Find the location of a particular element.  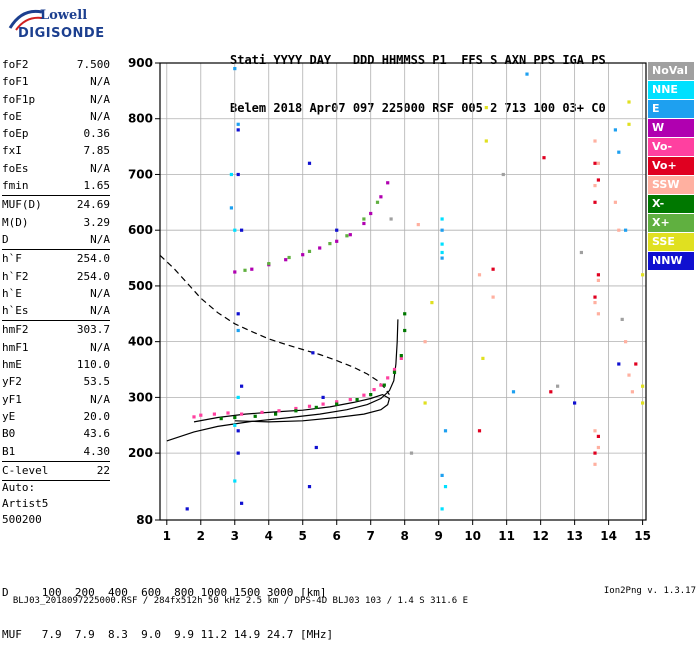

param-label: C-level is located at coordinates (25, 470).